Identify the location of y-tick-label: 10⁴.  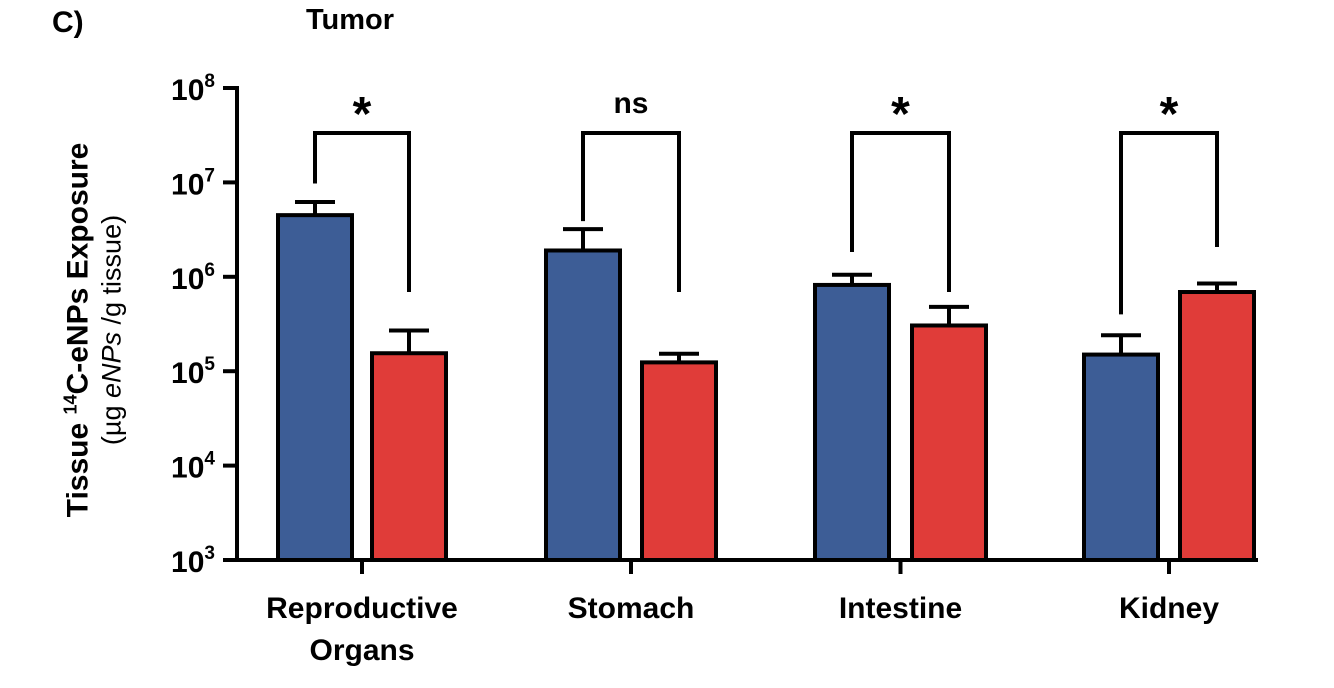
(193, 467).